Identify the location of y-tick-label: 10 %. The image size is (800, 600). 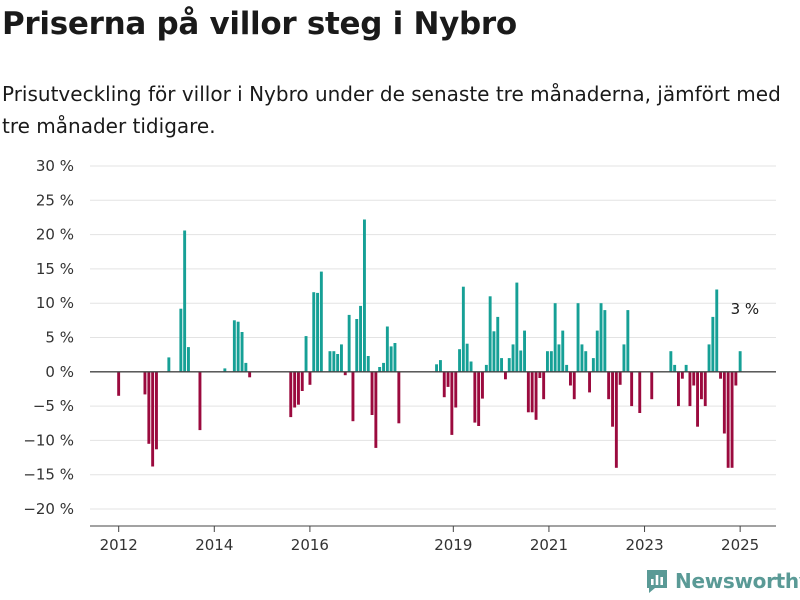
(55, 303).